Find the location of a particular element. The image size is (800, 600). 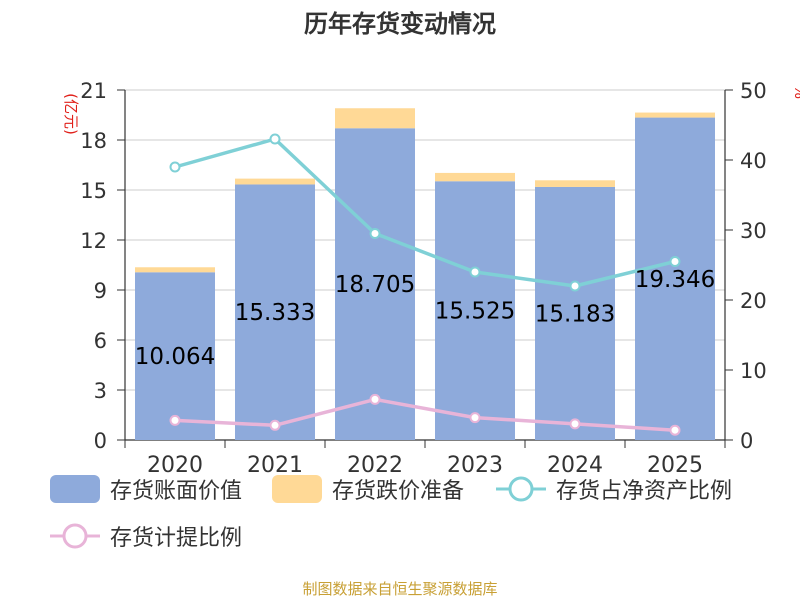

y-right-tick-label: 30 is located at coordinates (753, 231).